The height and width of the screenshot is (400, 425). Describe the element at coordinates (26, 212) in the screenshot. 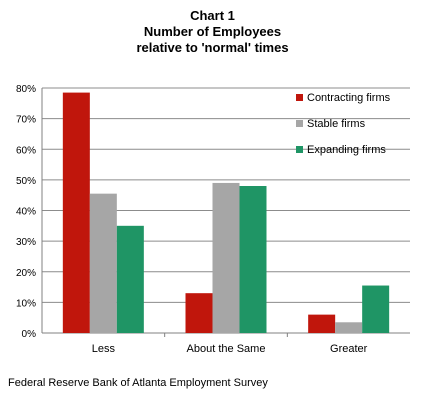

I see `y-tick-label: 40%` at that location.